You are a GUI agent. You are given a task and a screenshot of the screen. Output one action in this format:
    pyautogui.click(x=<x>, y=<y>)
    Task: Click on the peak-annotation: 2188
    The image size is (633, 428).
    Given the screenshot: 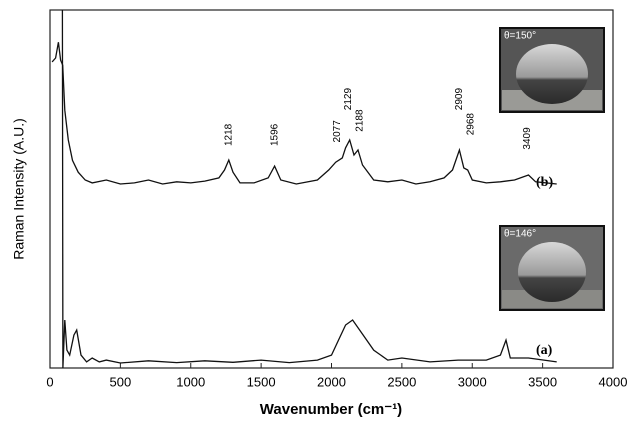 What is the action you would take?
    pyautogui.click(x=359, y=120)
    